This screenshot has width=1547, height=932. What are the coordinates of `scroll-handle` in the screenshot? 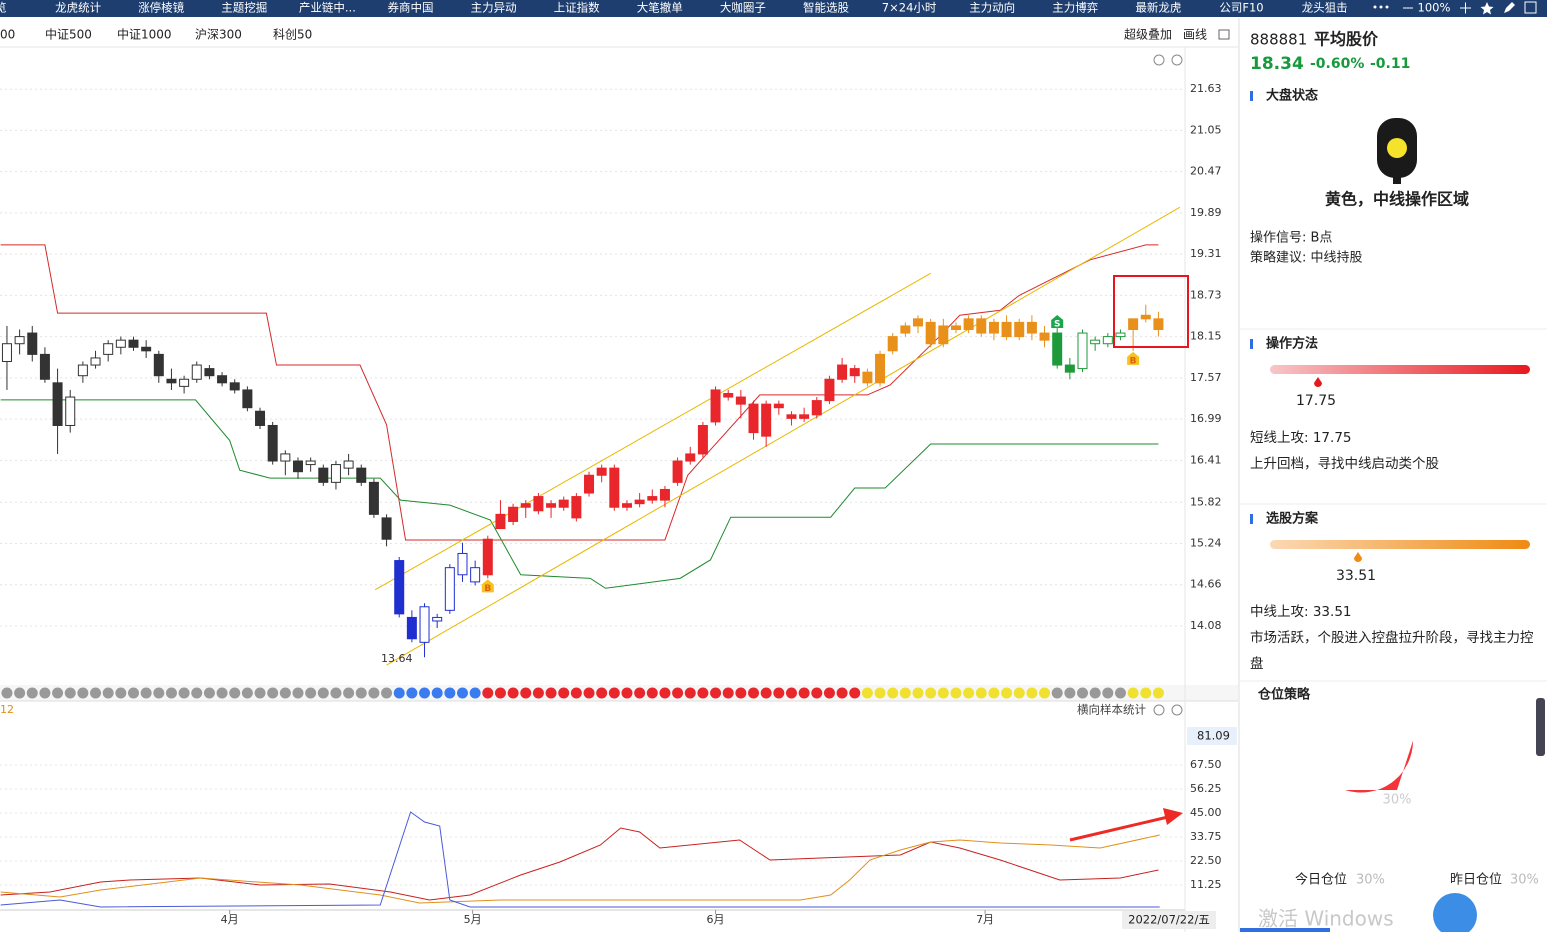 It's located at (1540, 727).